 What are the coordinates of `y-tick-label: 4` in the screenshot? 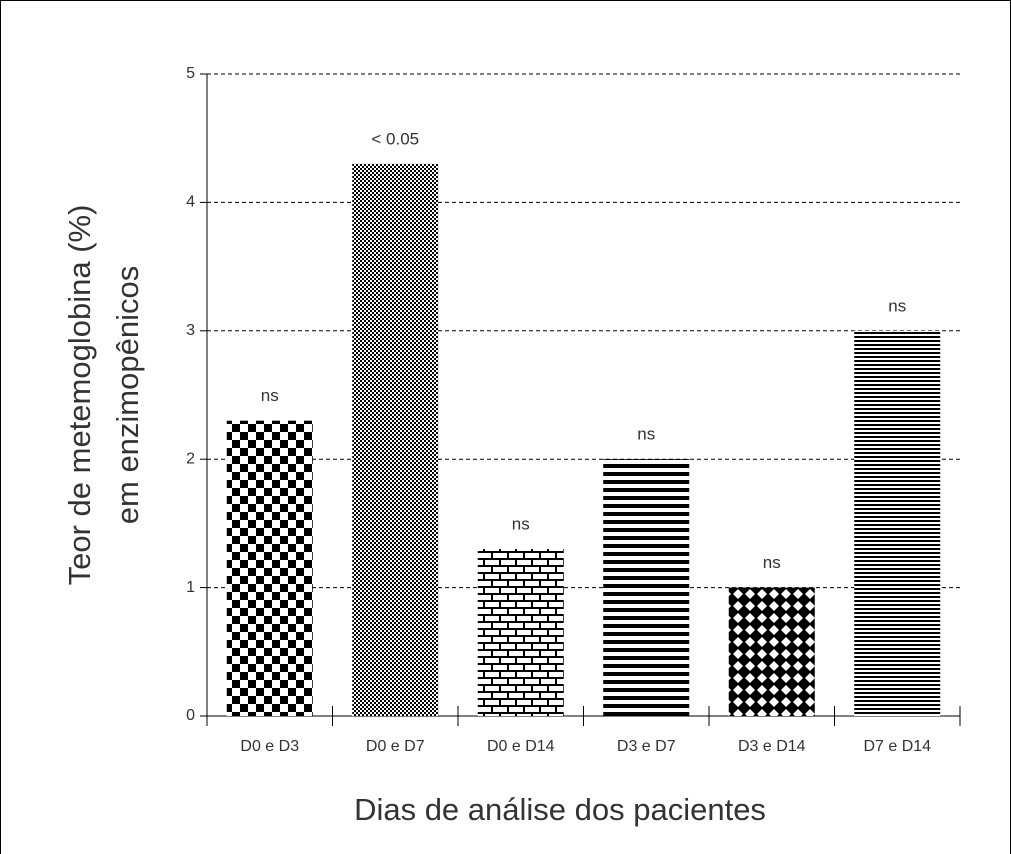 It's located at (190, 202).